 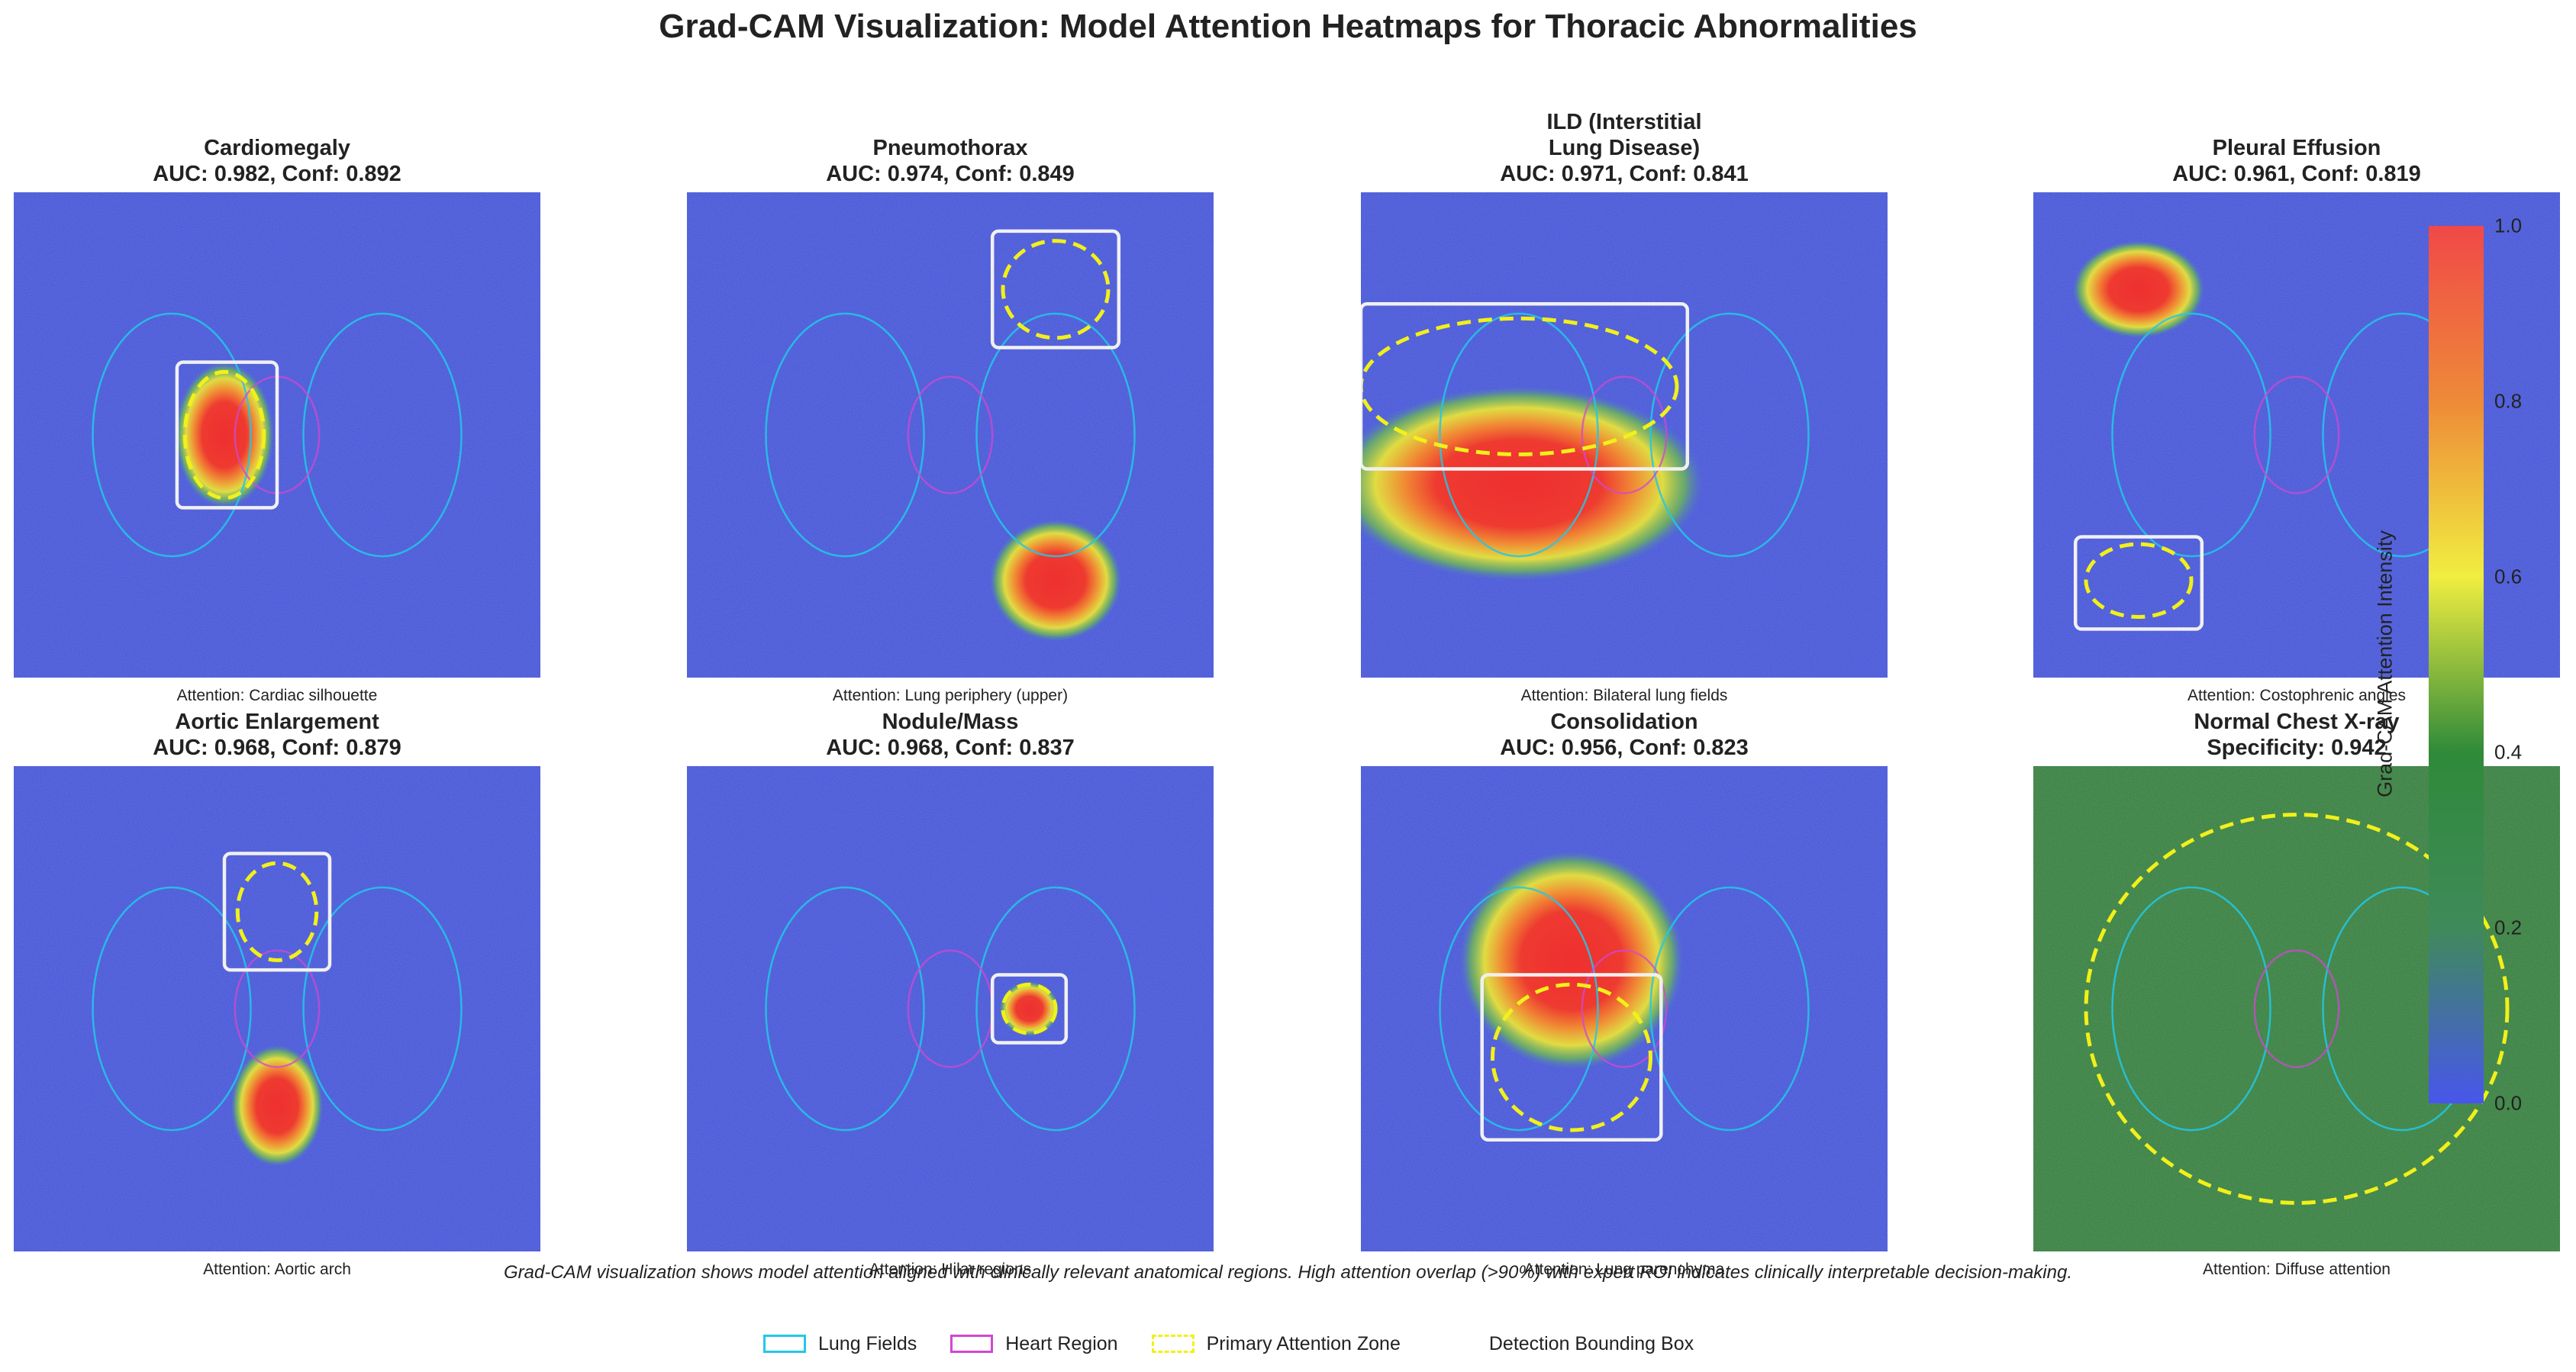 I want to click on lung-fields-legend-swatch, so click(x=785, y=1344).